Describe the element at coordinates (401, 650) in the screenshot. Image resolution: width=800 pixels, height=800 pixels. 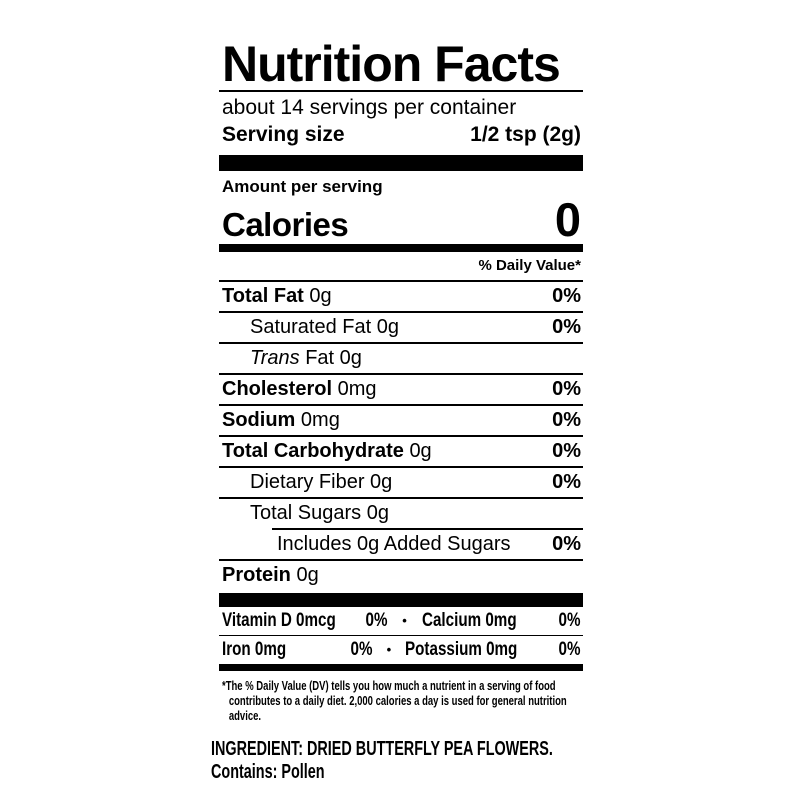
I see `vitamin-row-2: Iron 0mg 0% • Potassium 0mg 0%` at that location.